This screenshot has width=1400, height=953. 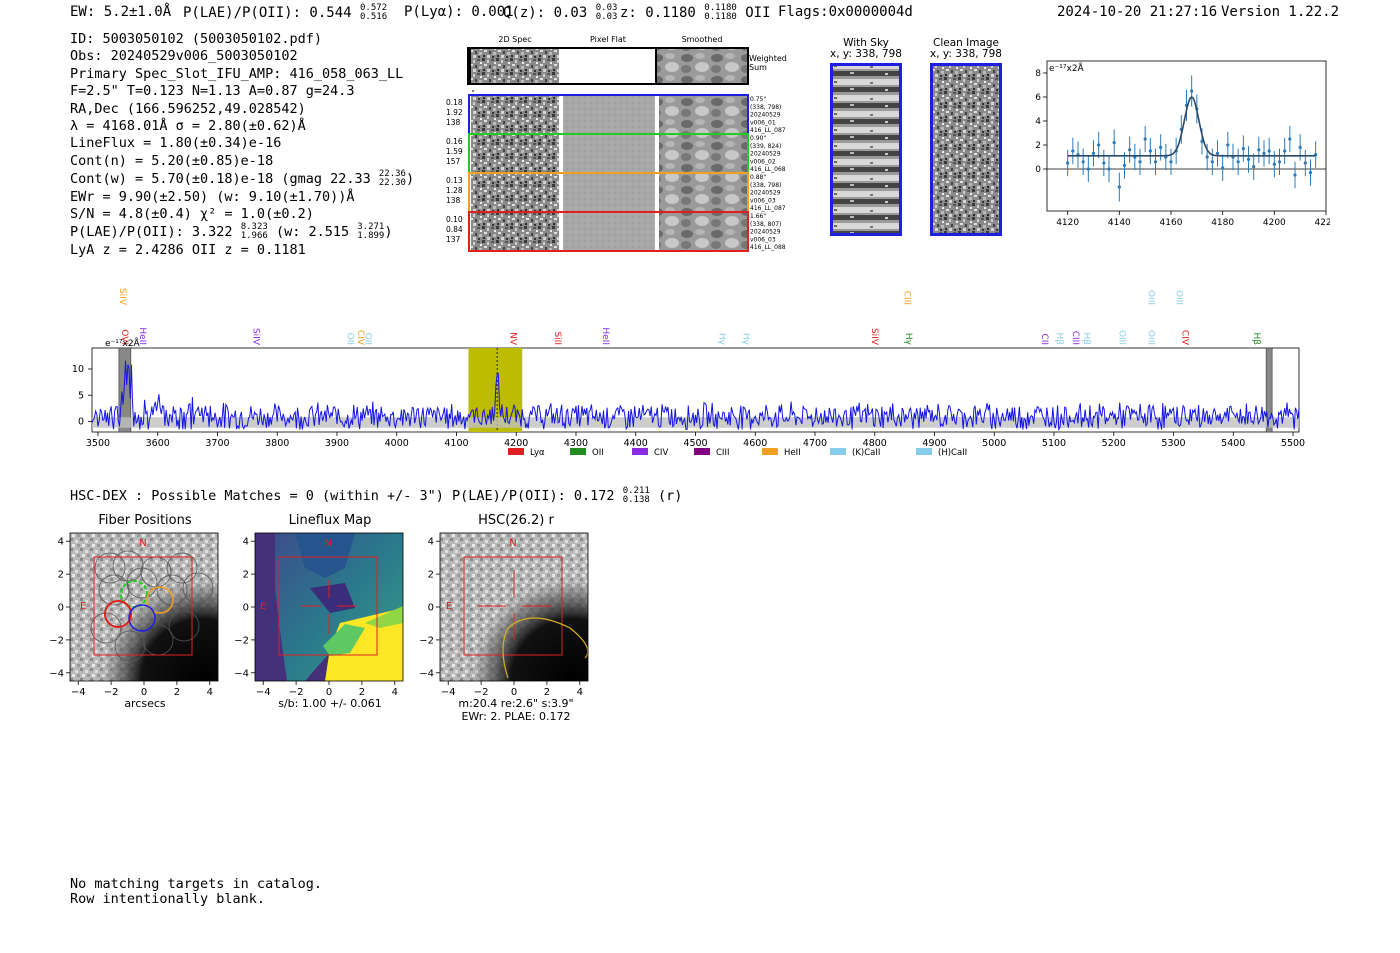 What do you see at coordinates (514, 39) in the screenshot?
I see `col-label-2dspec: 2D Spec` at bounding box center [514, 39].